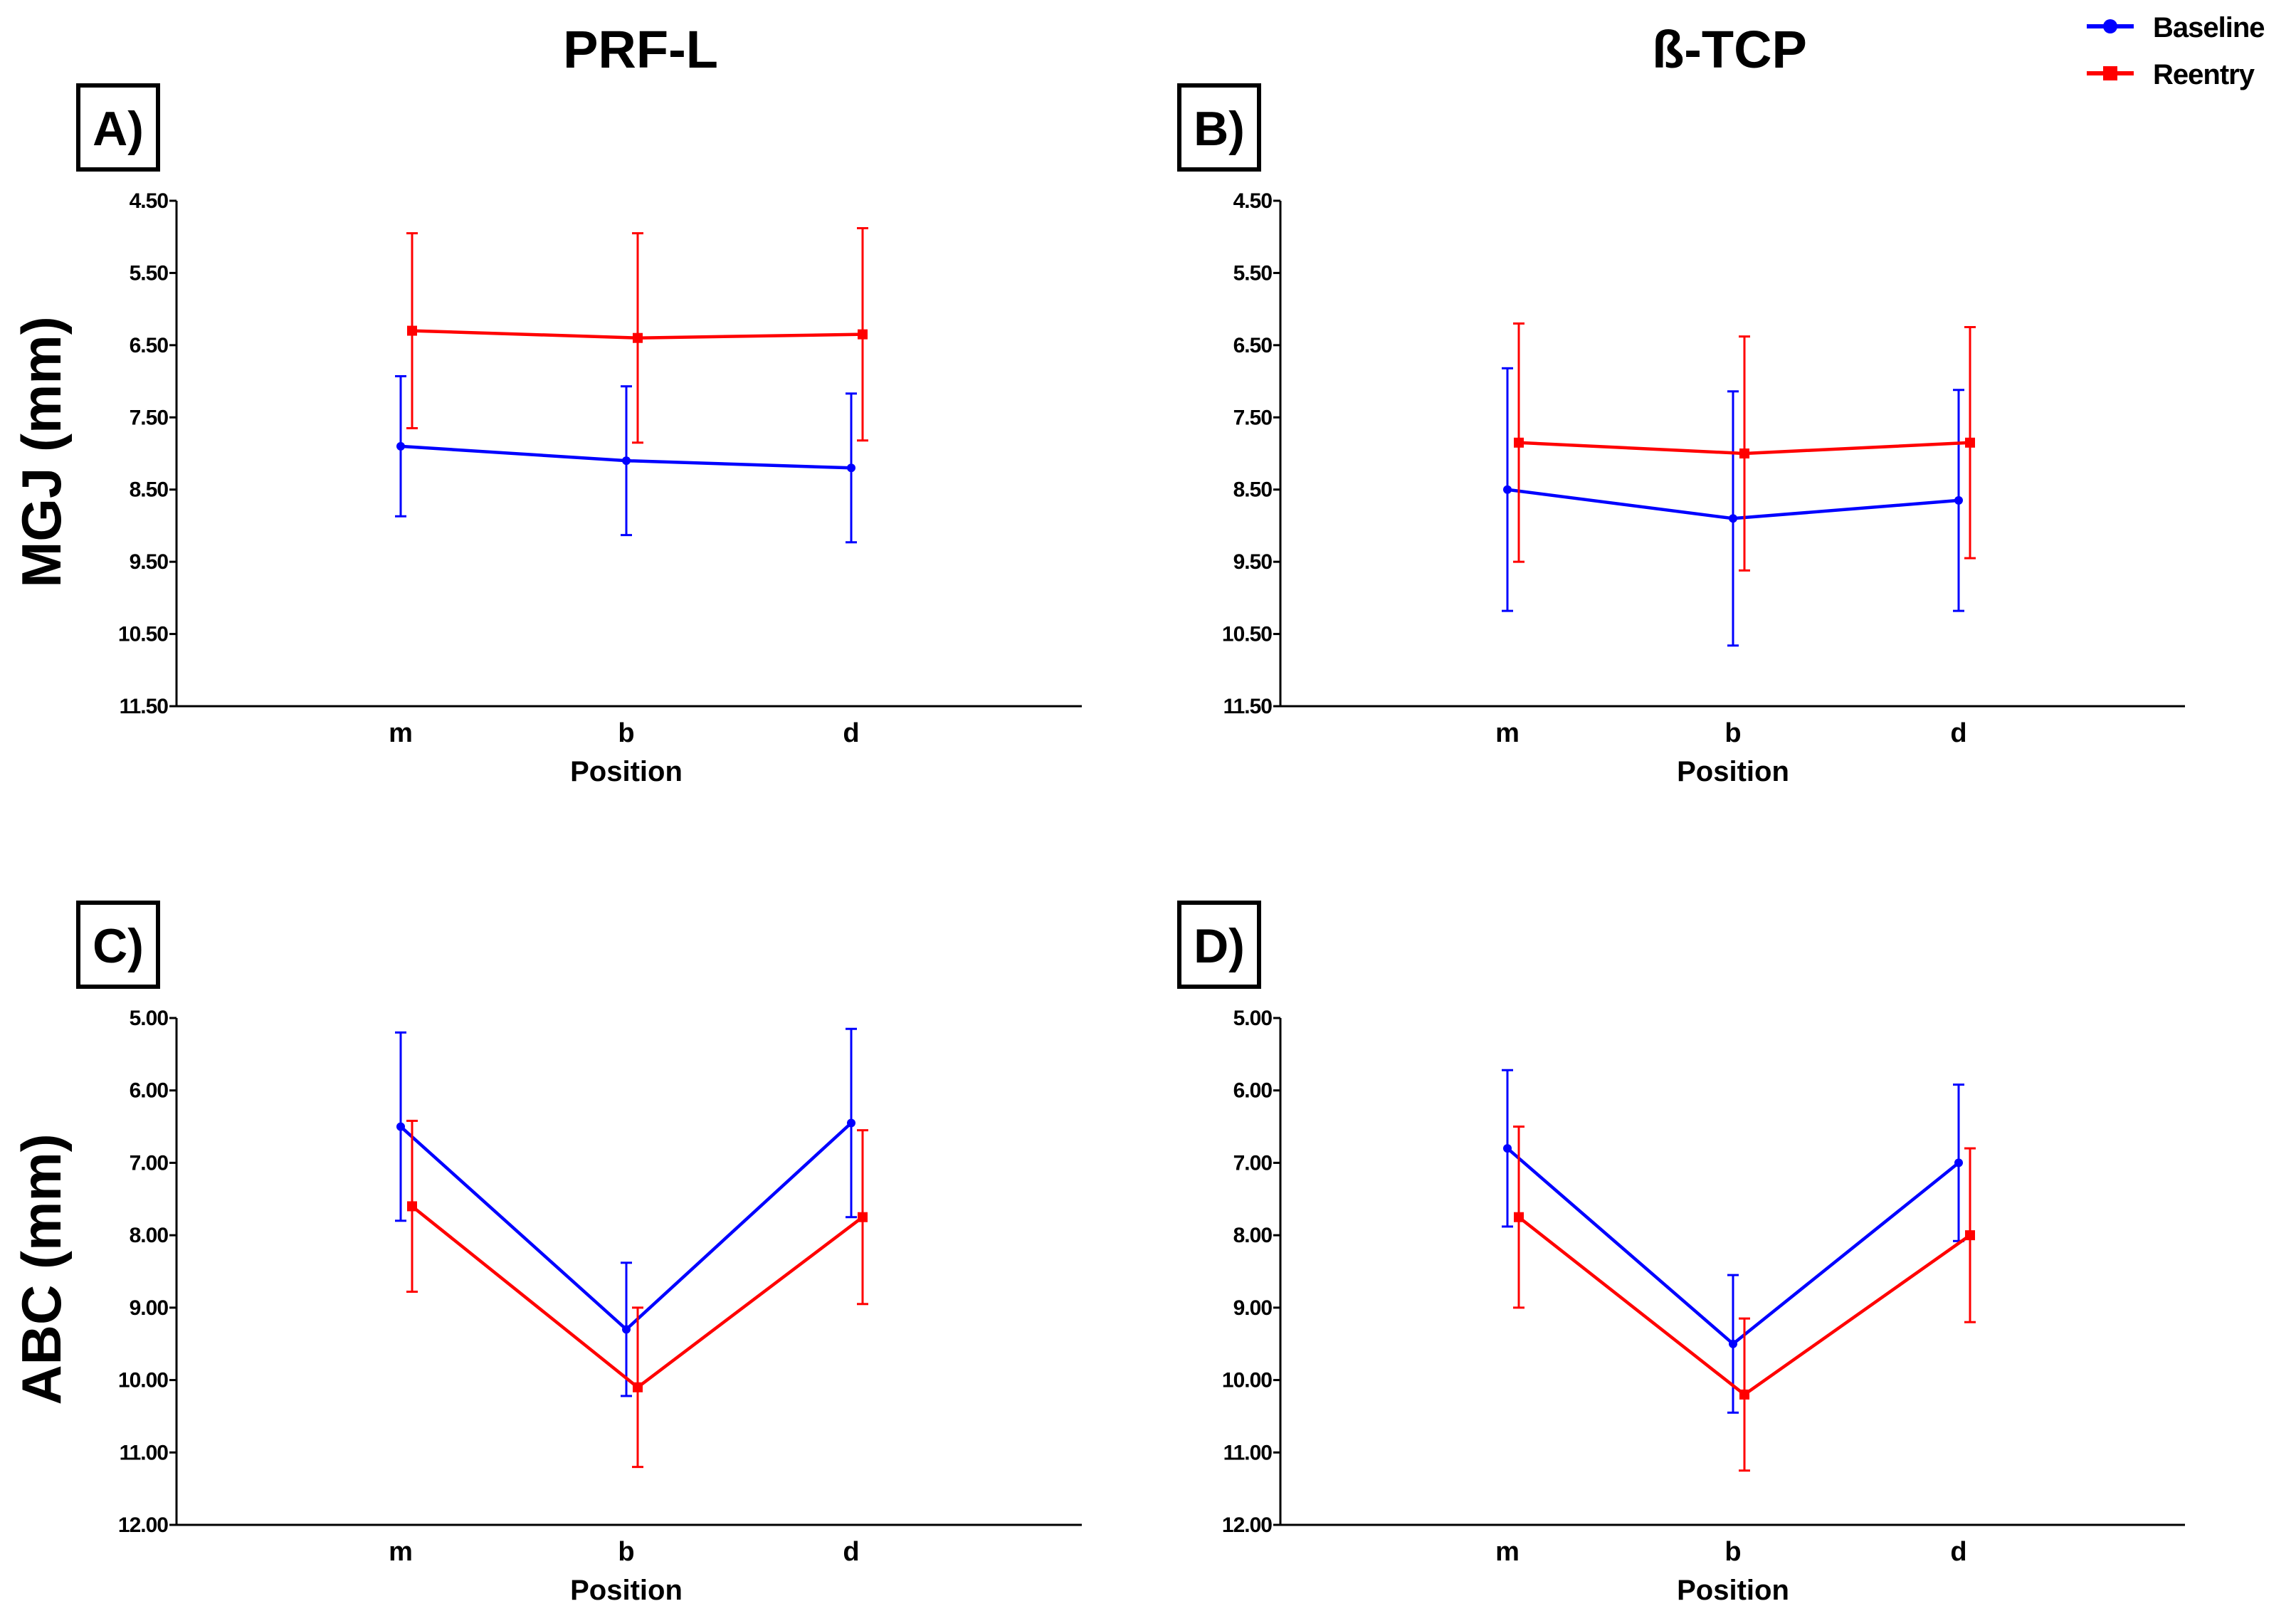 This screenshot has height=1616, width=2296. What do you see at coordinates (41, 1269) in the screenshot?
I see `row-label-abc: ABC (mm)` at bounding box center [41, 1269].